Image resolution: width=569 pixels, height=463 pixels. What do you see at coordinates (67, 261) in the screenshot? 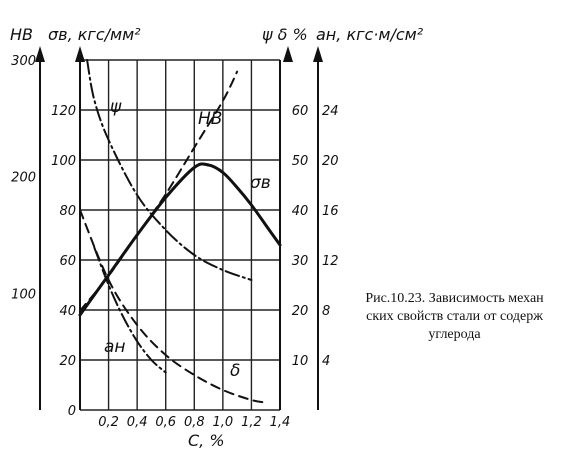
I see `sigma-tick-label: 60` at bounding box center [67, 261].